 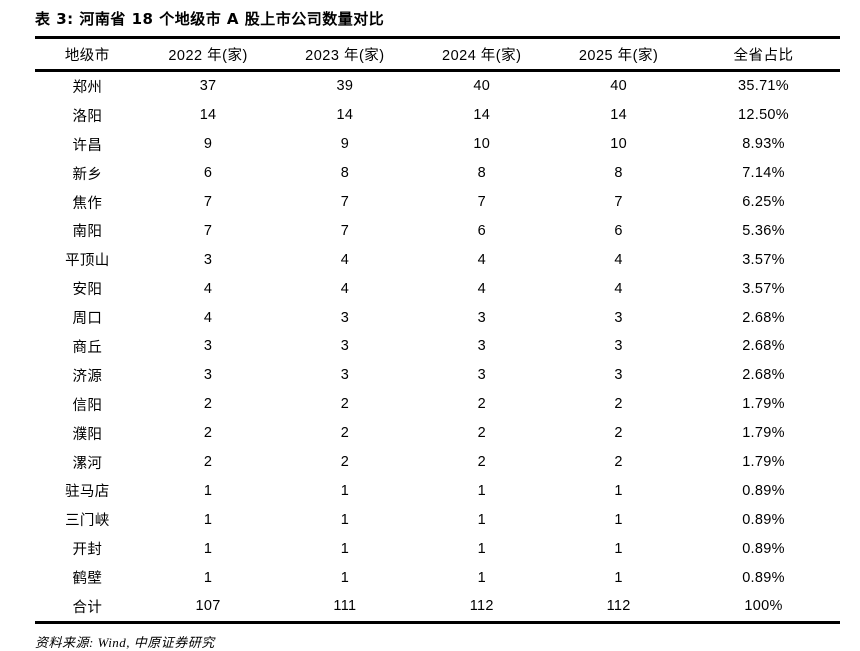 I want to click on value-cell: 1.79%, so click(x=763, y=404).